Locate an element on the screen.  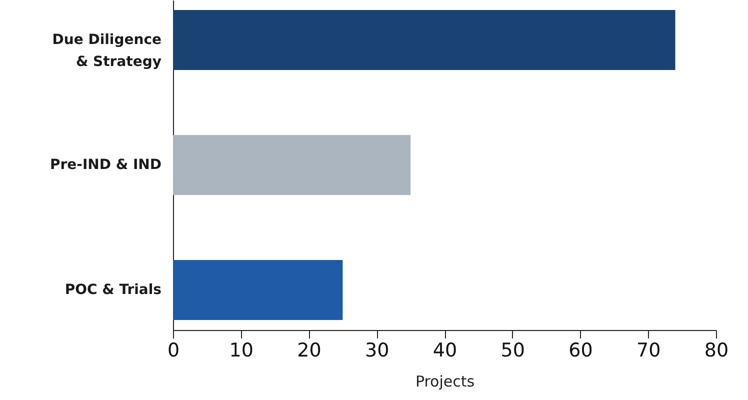
x-axis-title: Projects is located at coordinates (445, 381).